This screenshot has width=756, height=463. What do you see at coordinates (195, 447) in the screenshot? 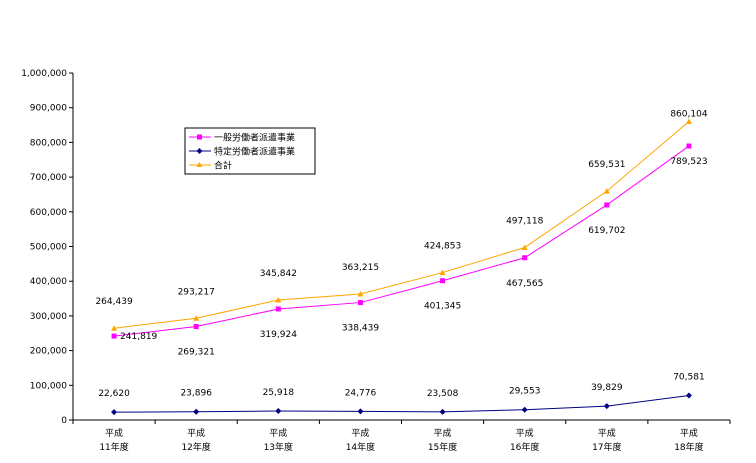
I see `x-tick-label: 12年度` at bounding box center [195, 447].